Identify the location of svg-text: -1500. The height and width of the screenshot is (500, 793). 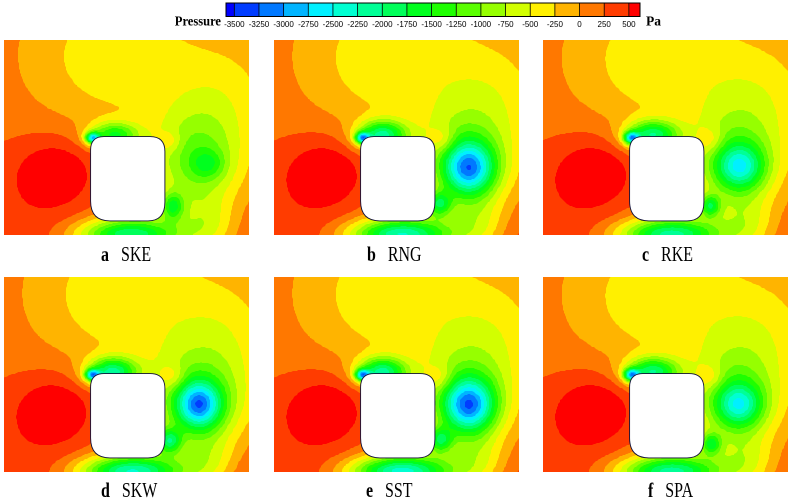
(431, 24).